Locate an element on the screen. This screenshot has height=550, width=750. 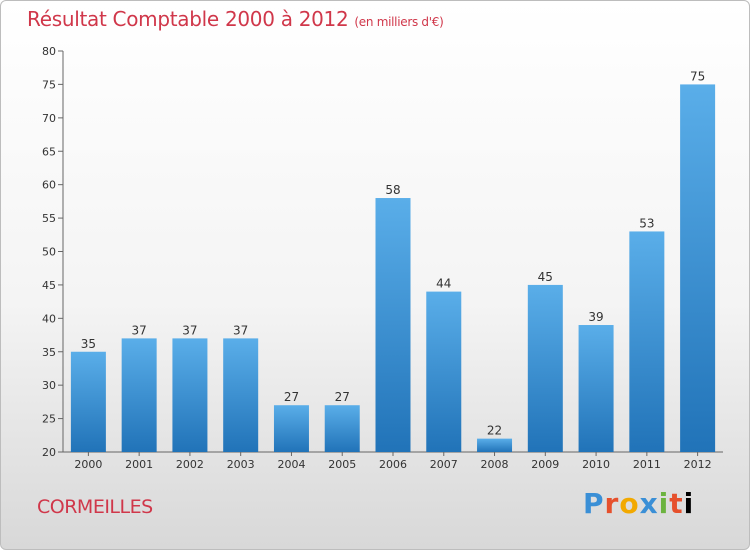
y-tick-label: 50 is located at coordinates (49, 252).